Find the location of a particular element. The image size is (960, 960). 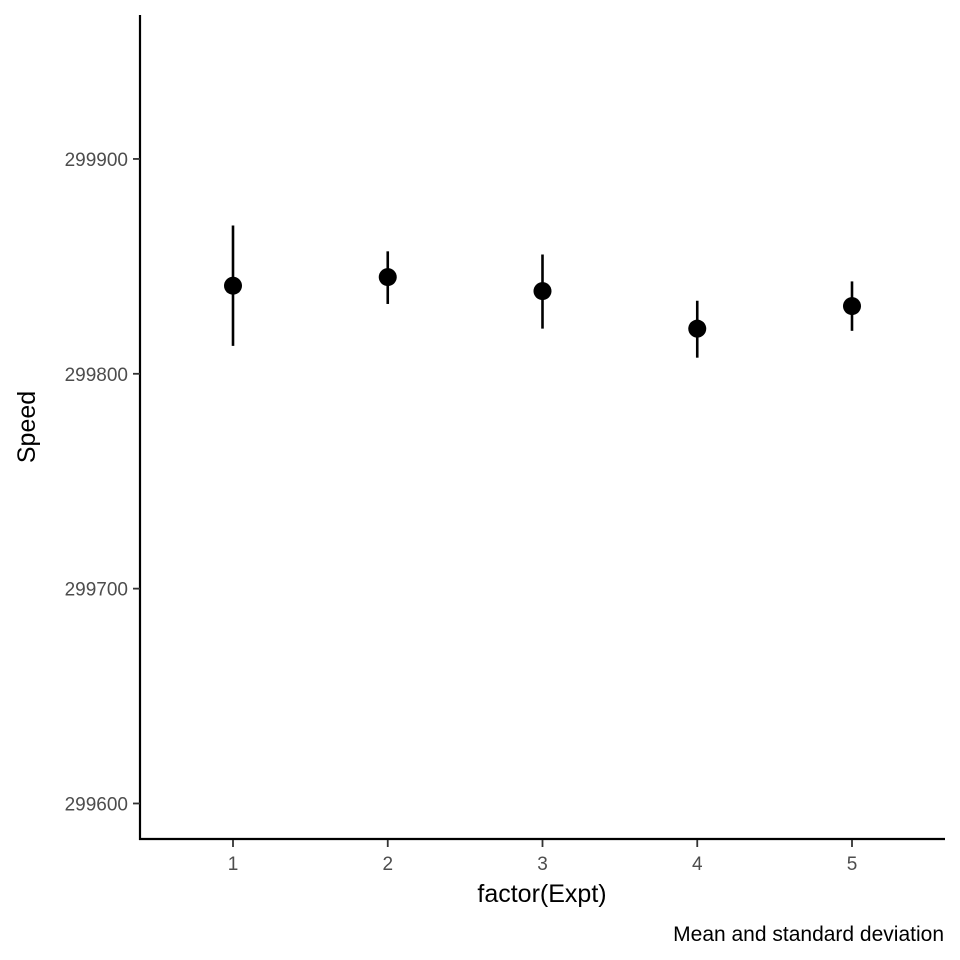

y-tick-label: 299600 is located at coordinates (96, 804).